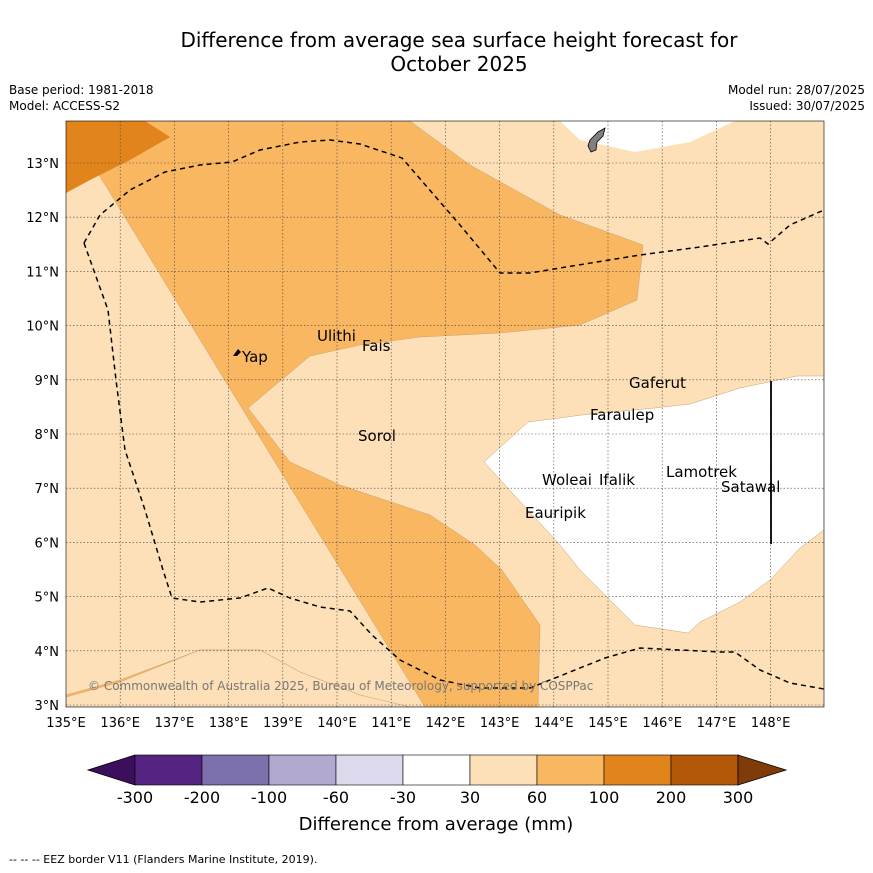  I want to click on place-faraulep: Faraulep, so click(622, 415).